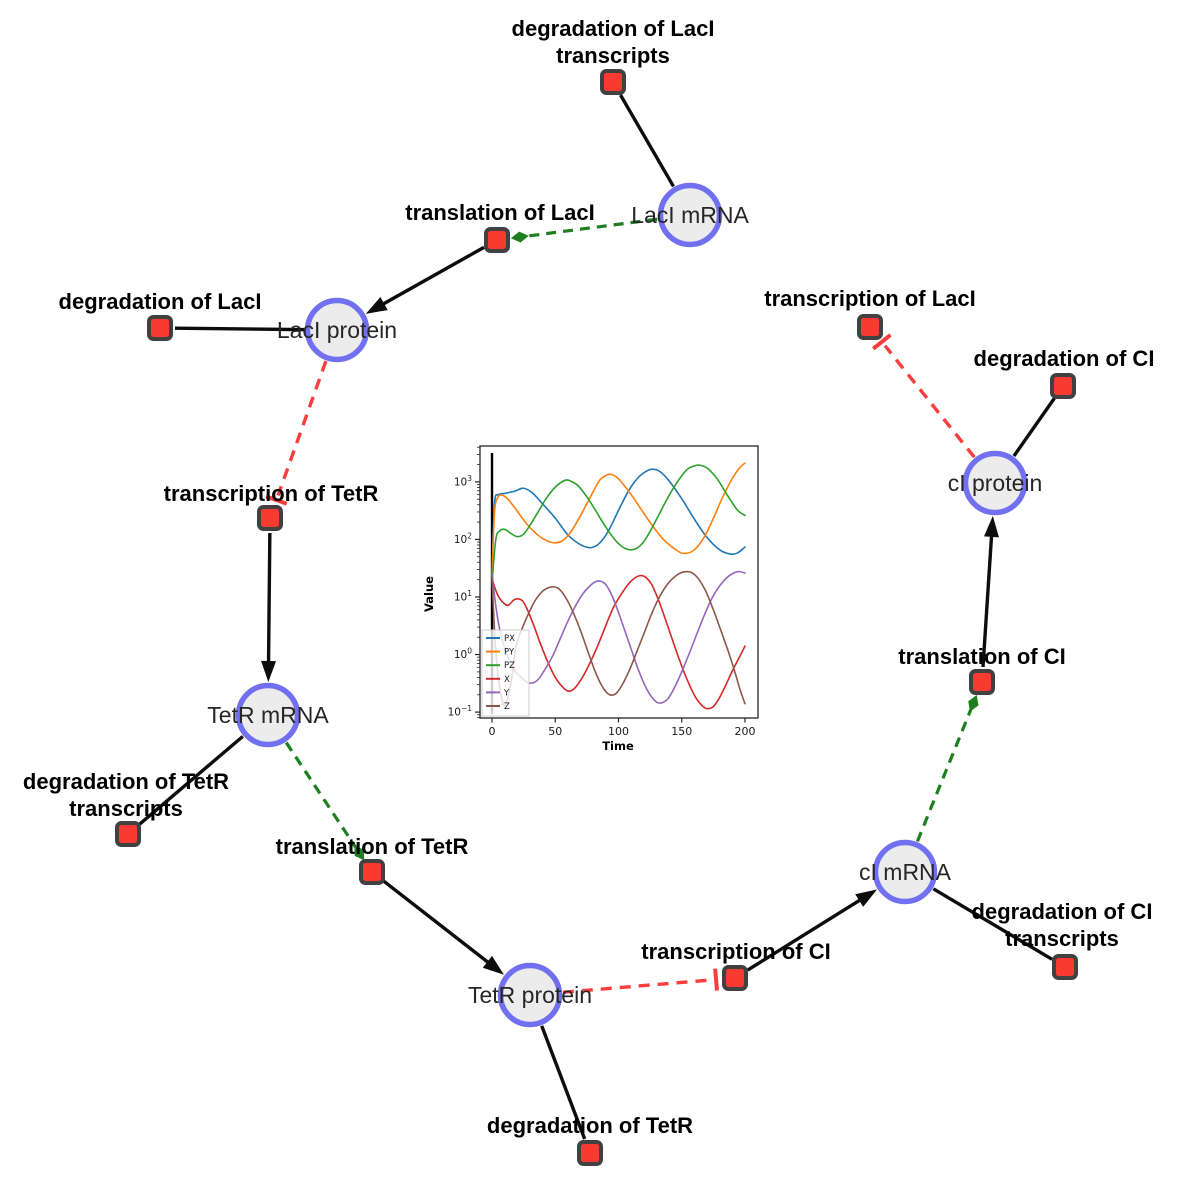  I want to click on reaction-label-deg_laci_tx: degradation of LacI transcripts, so click(613, 42).